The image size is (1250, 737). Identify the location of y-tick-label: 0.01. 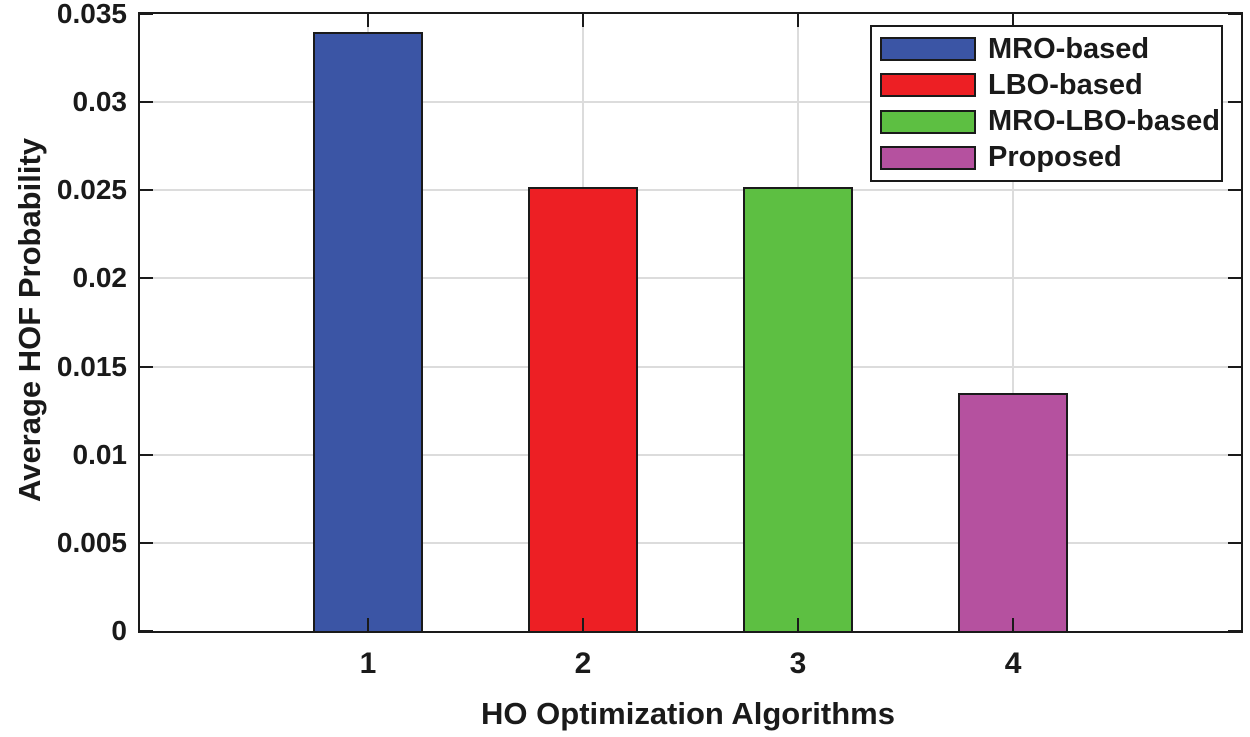
(100, 454).